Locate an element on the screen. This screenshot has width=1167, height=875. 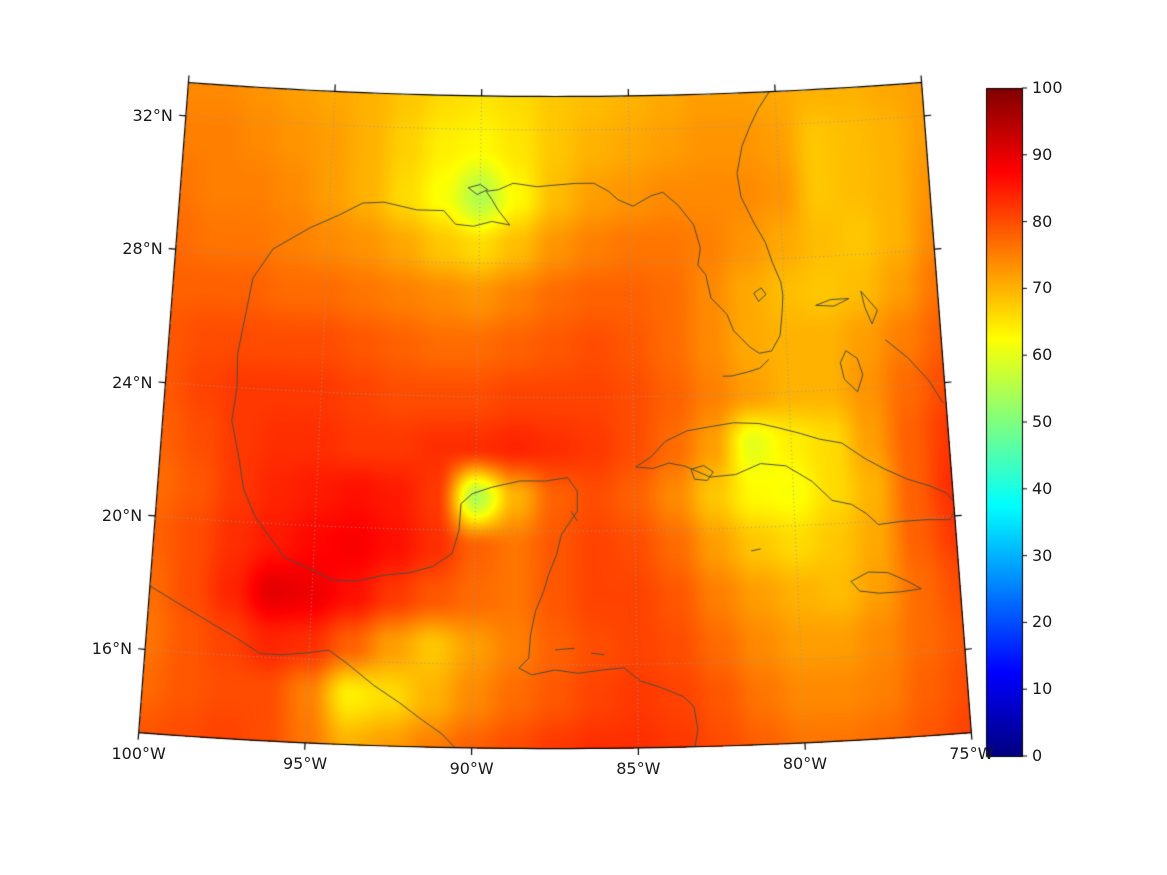
colorbar-tick-label: 40 is located at coordinates (1042, 488).